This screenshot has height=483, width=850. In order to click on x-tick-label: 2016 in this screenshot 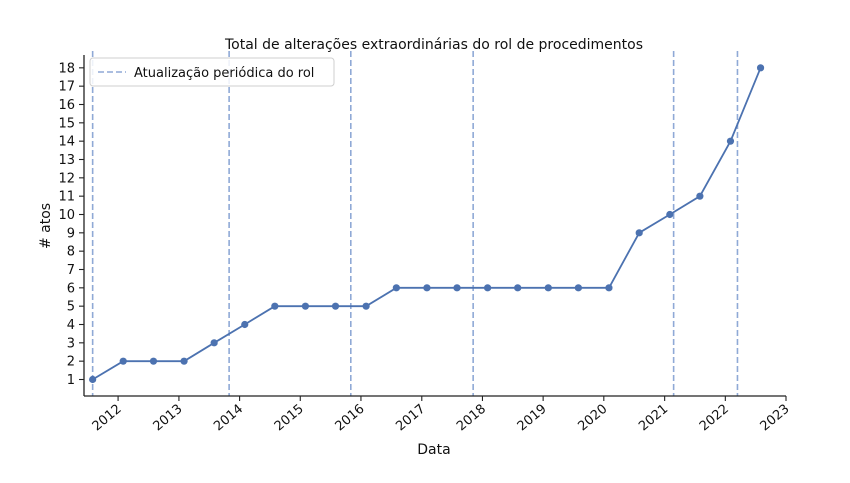, I will do `click(350, 418)`.